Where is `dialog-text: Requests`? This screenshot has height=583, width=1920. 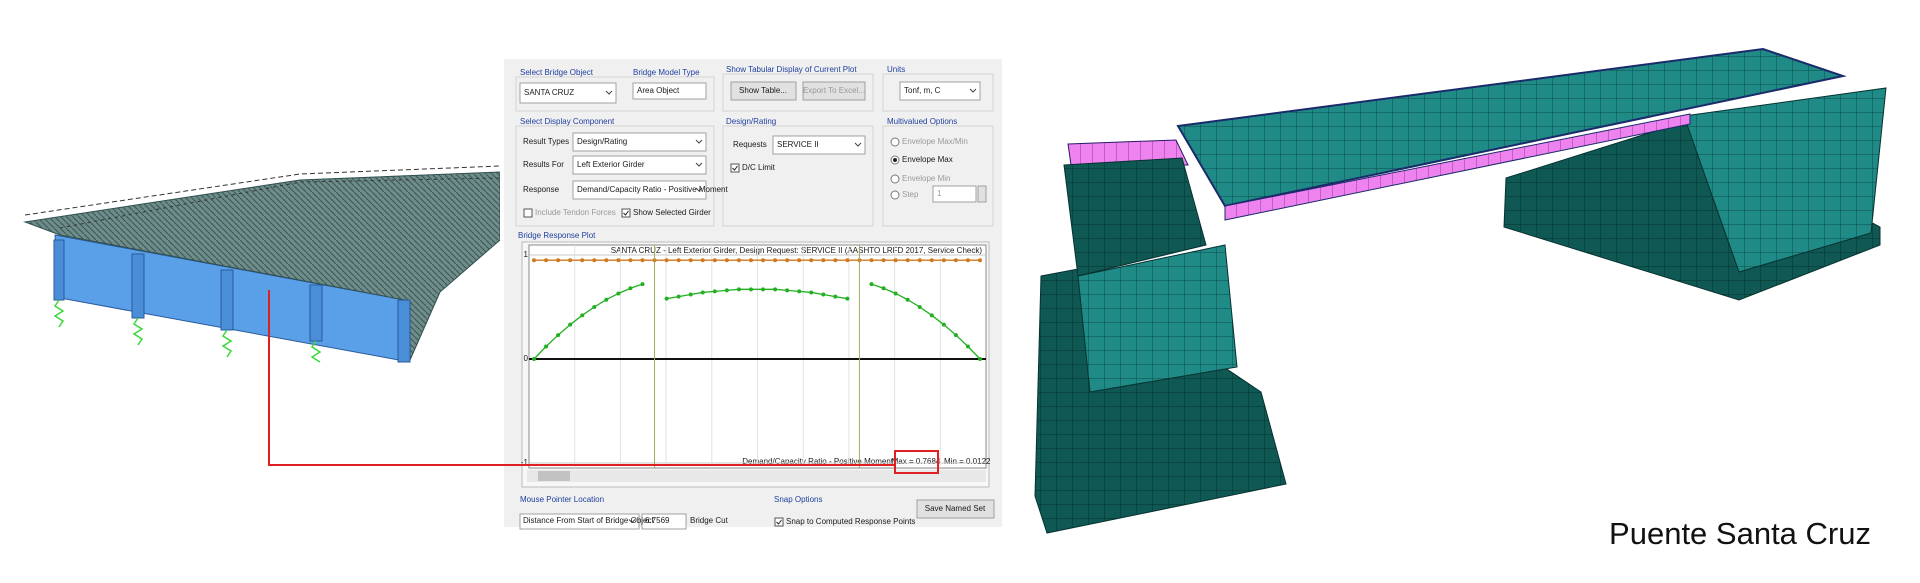 dialog-text: Requests is located at coordinates (750, 144).